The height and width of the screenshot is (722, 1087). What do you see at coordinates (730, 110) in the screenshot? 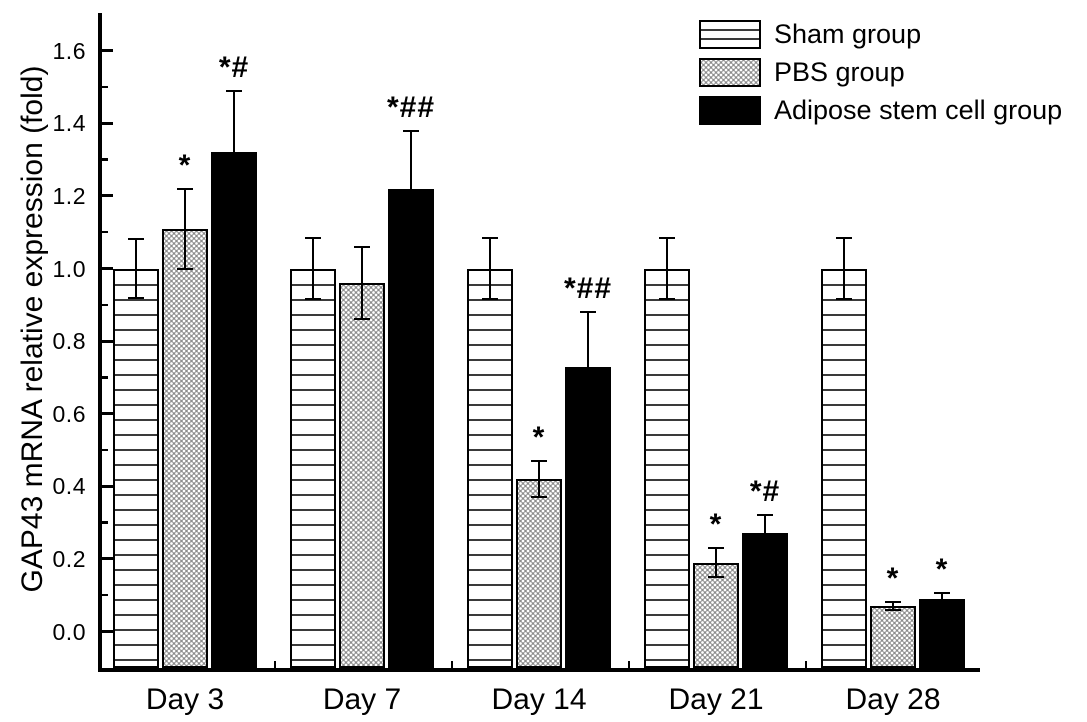
I see `legend-swatch-solid-black` at bounding box center [730, 110].